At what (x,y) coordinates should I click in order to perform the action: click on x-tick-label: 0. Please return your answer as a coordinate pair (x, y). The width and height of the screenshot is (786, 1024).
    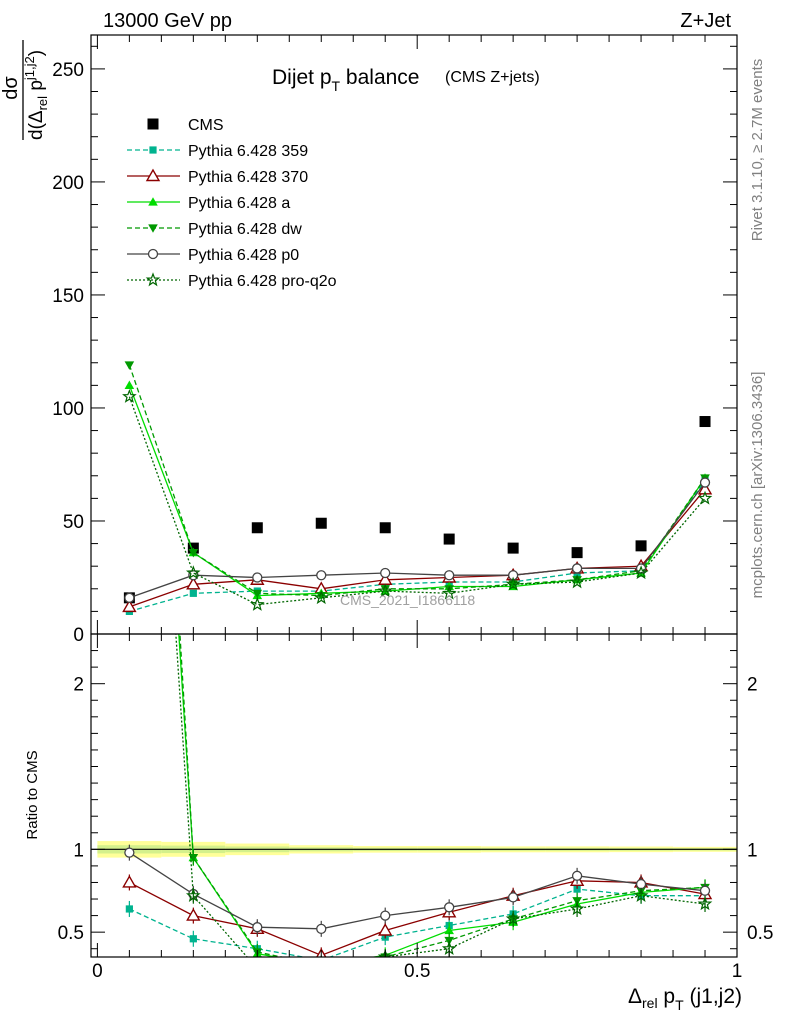
    Looking at the image, I should click on (97, 971).